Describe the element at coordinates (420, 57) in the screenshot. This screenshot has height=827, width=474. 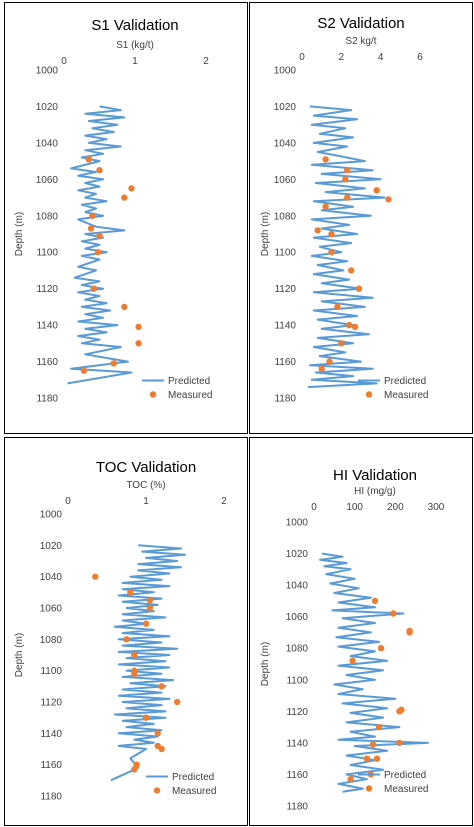
I see `x-tick-label: 6` at that location.